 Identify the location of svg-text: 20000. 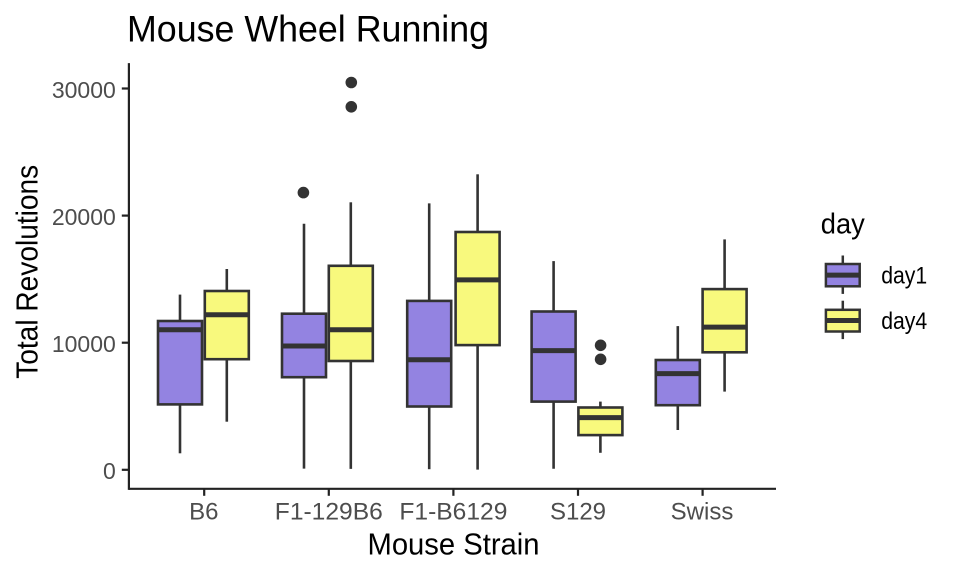
(84, 217).